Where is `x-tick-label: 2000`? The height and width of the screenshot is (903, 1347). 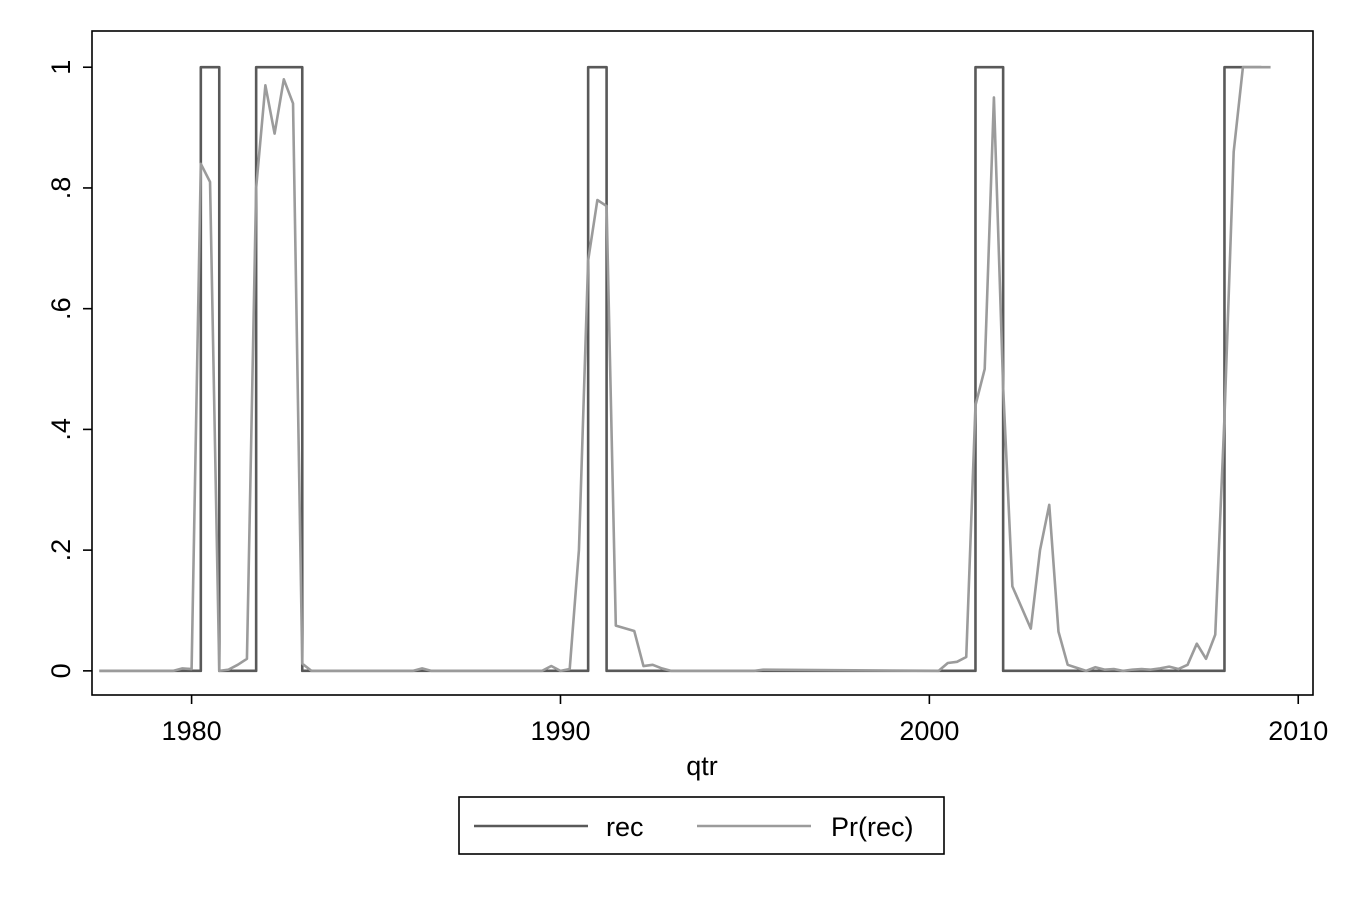
x-tick-label: 2000 is located at coordinates (929, 731).